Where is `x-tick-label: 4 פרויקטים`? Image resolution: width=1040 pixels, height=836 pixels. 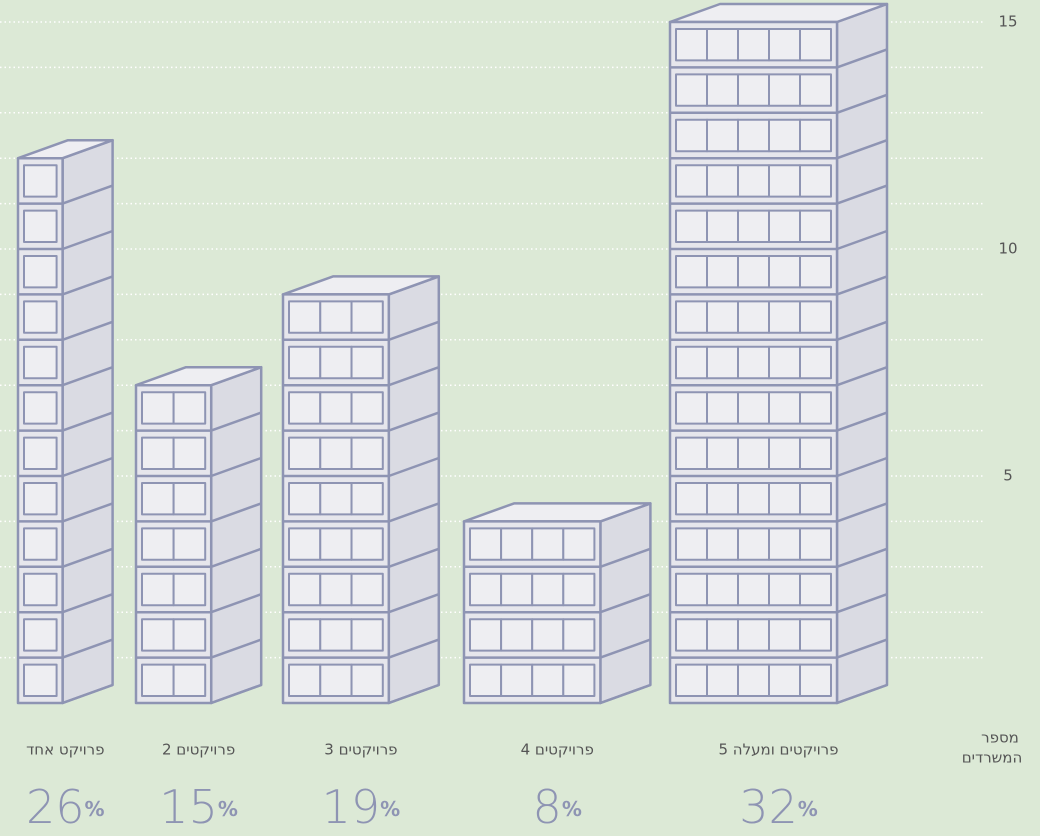
x-tick-label: 4 פרויקטים is located at coordinates (557, 750).